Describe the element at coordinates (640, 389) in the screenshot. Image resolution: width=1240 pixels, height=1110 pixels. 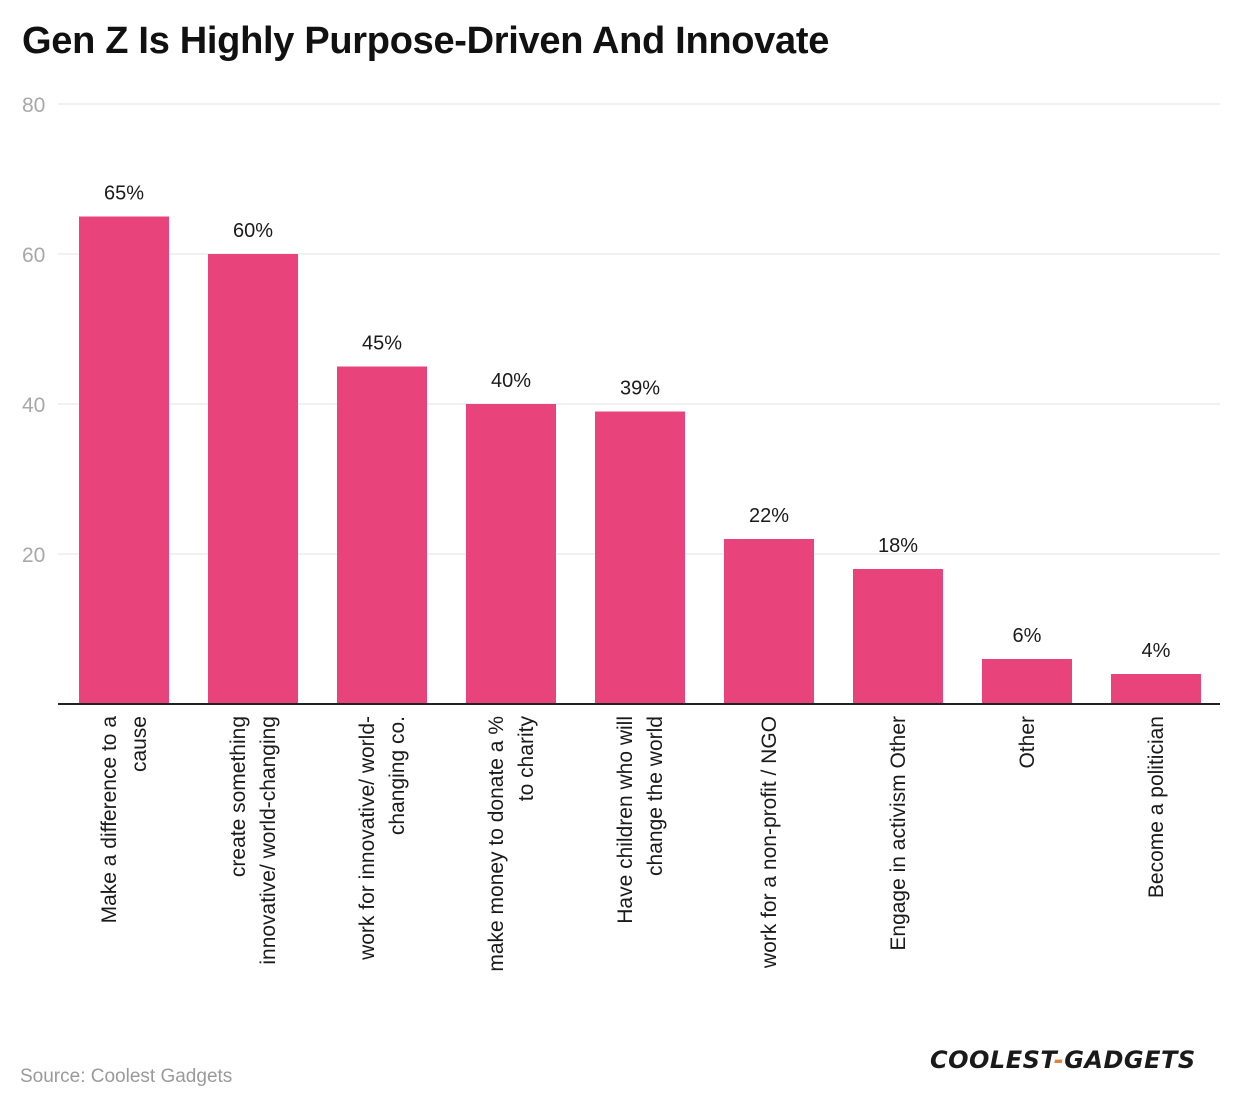
I see `data-label: 39%` at that location.